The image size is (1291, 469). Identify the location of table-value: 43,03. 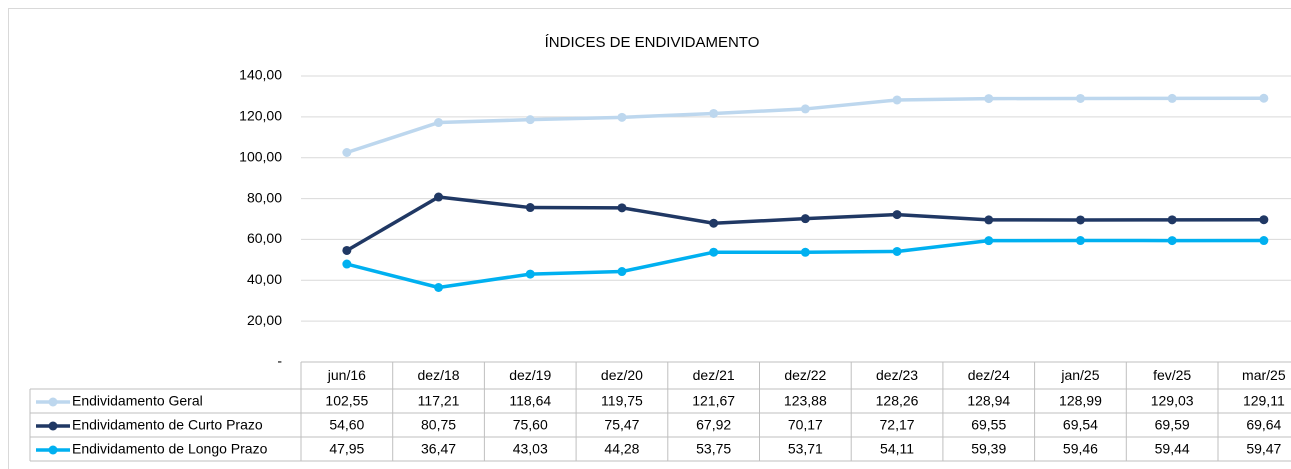
(530, 449).